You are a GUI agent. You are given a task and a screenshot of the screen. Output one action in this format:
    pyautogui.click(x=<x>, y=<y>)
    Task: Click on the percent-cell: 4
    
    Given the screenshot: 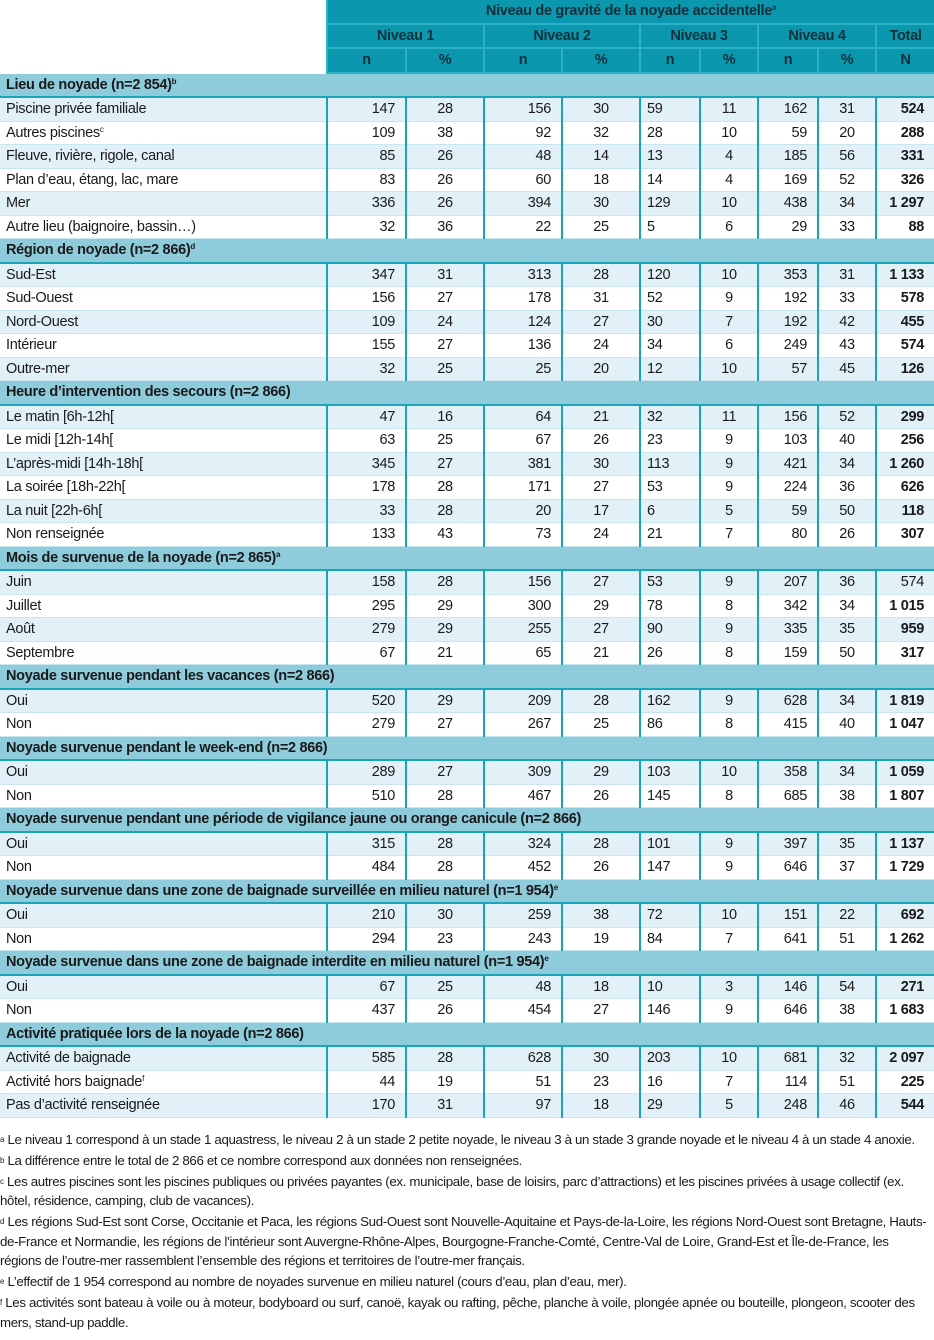 What is the action you would take?
    pyautogui.click(x=728, y=156)
    